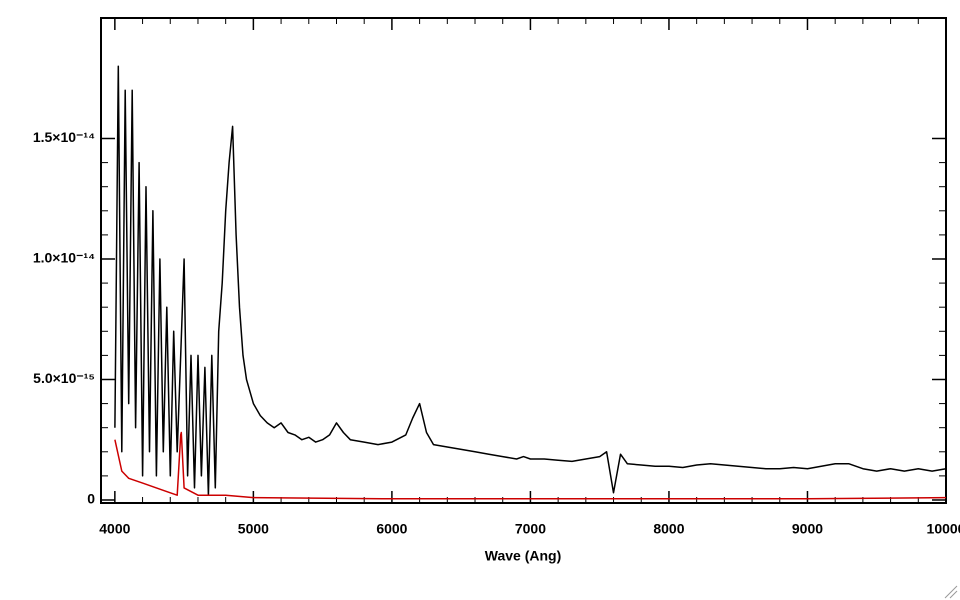  Describe the element at coordinates (253, 529) in the screenshot. I see `x-tick-label: 5000` at that location.